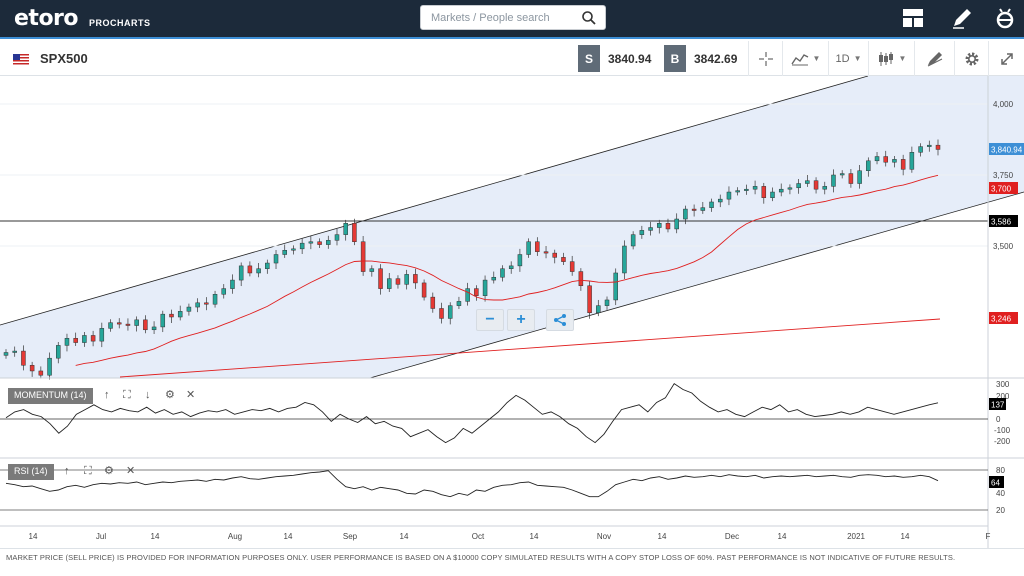  What do you see at coordinates (1003, 384) in the screenshot?
I see `momentum-tick-label: 300` at bounding box center [1003, 384].